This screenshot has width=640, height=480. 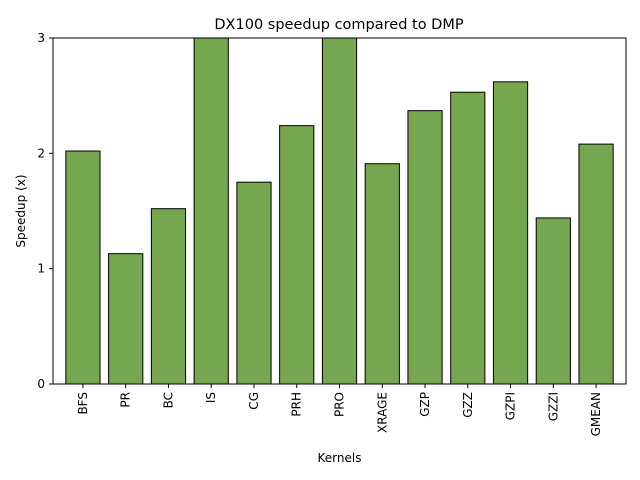 I want to click on bar-prh, so click(x=297, y=255).